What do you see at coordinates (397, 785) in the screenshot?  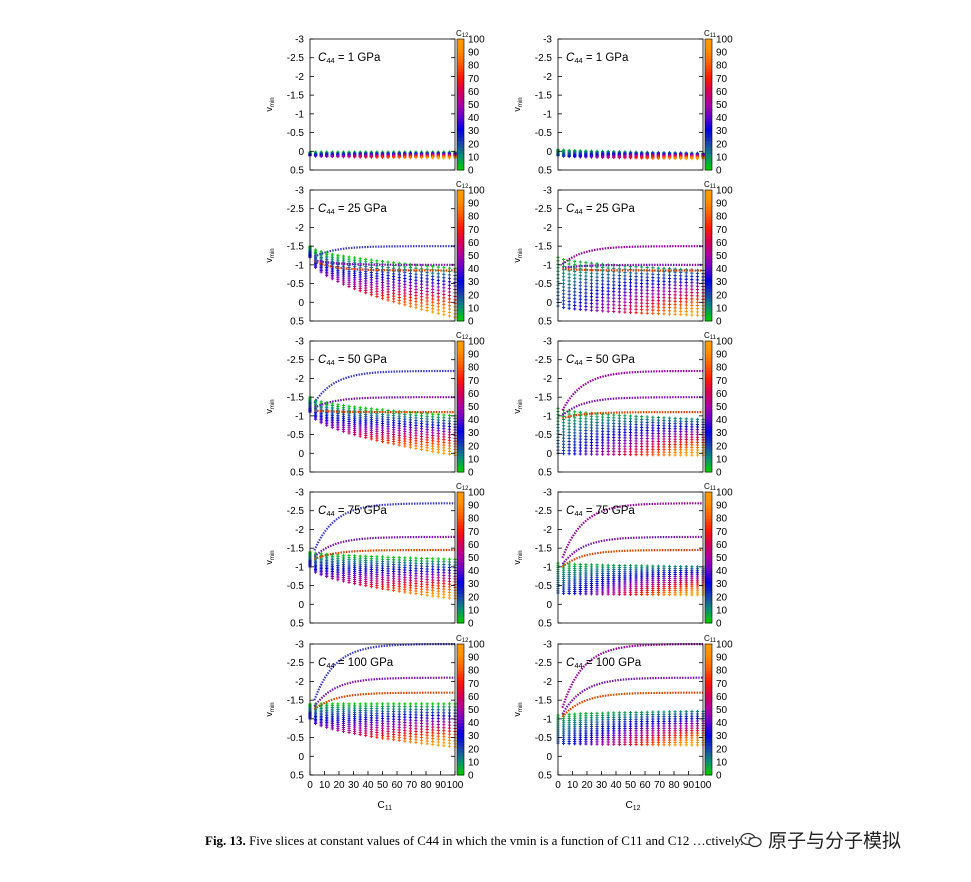 I see `x-tick-label: 60` at bounding box center [397, 785].